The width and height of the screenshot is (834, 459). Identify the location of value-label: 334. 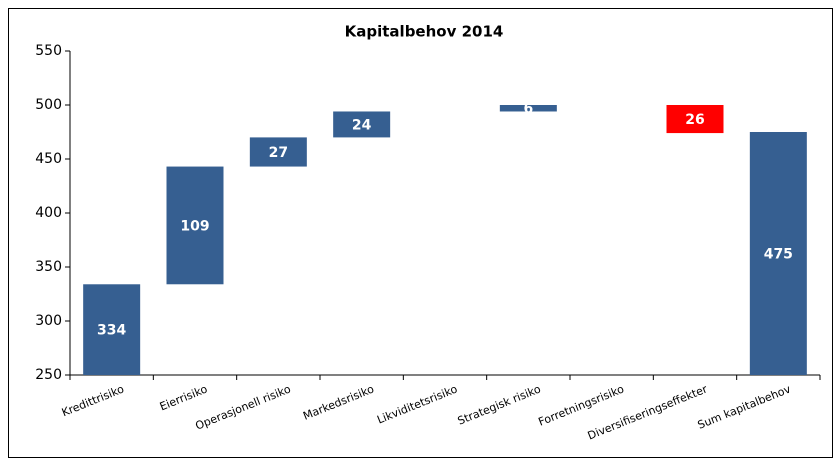
(111, 331).